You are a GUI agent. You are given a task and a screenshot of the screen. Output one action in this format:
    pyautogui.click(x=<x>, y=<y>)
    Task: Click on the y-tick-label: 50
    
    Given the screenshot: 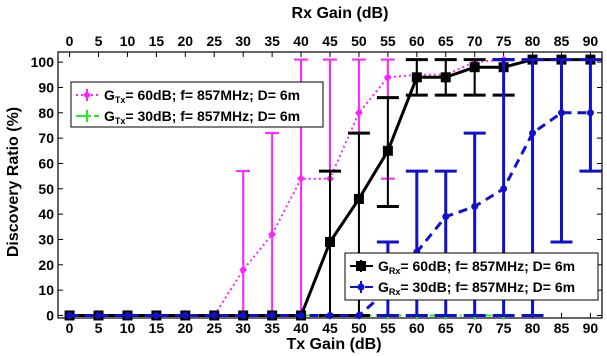 What is the action you would take?
    pyautogui.click(x=46, y=189)
    